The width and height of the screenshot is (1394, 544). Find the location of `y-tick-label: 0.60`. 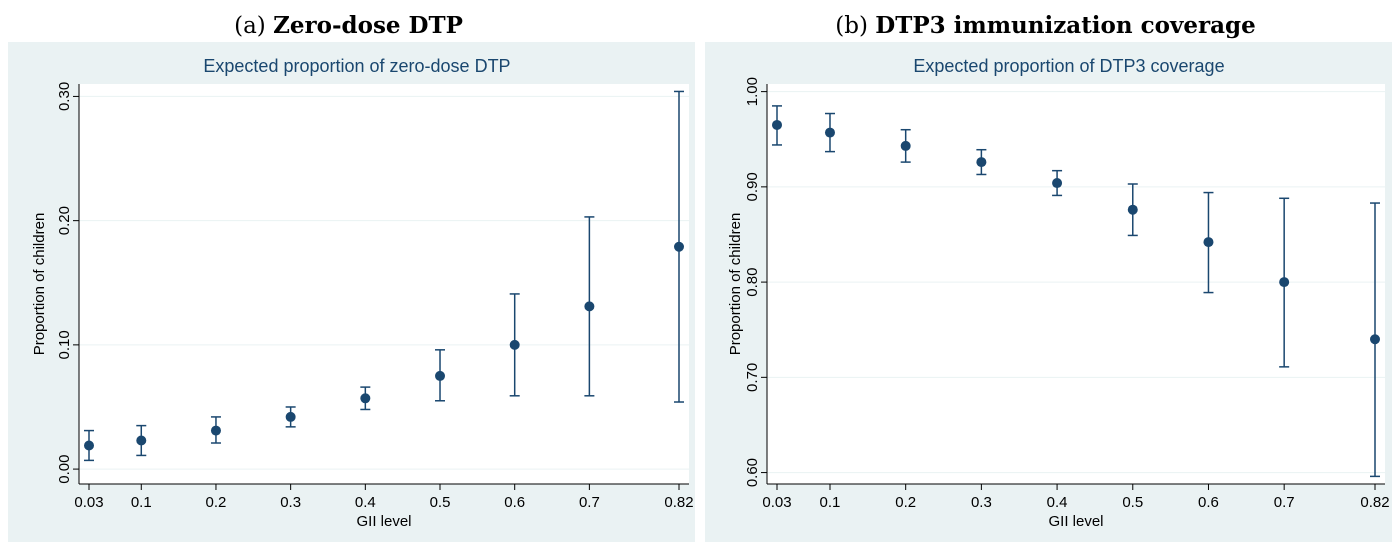

y-tick-label: 0.60 is located at coordinates (752, 472).